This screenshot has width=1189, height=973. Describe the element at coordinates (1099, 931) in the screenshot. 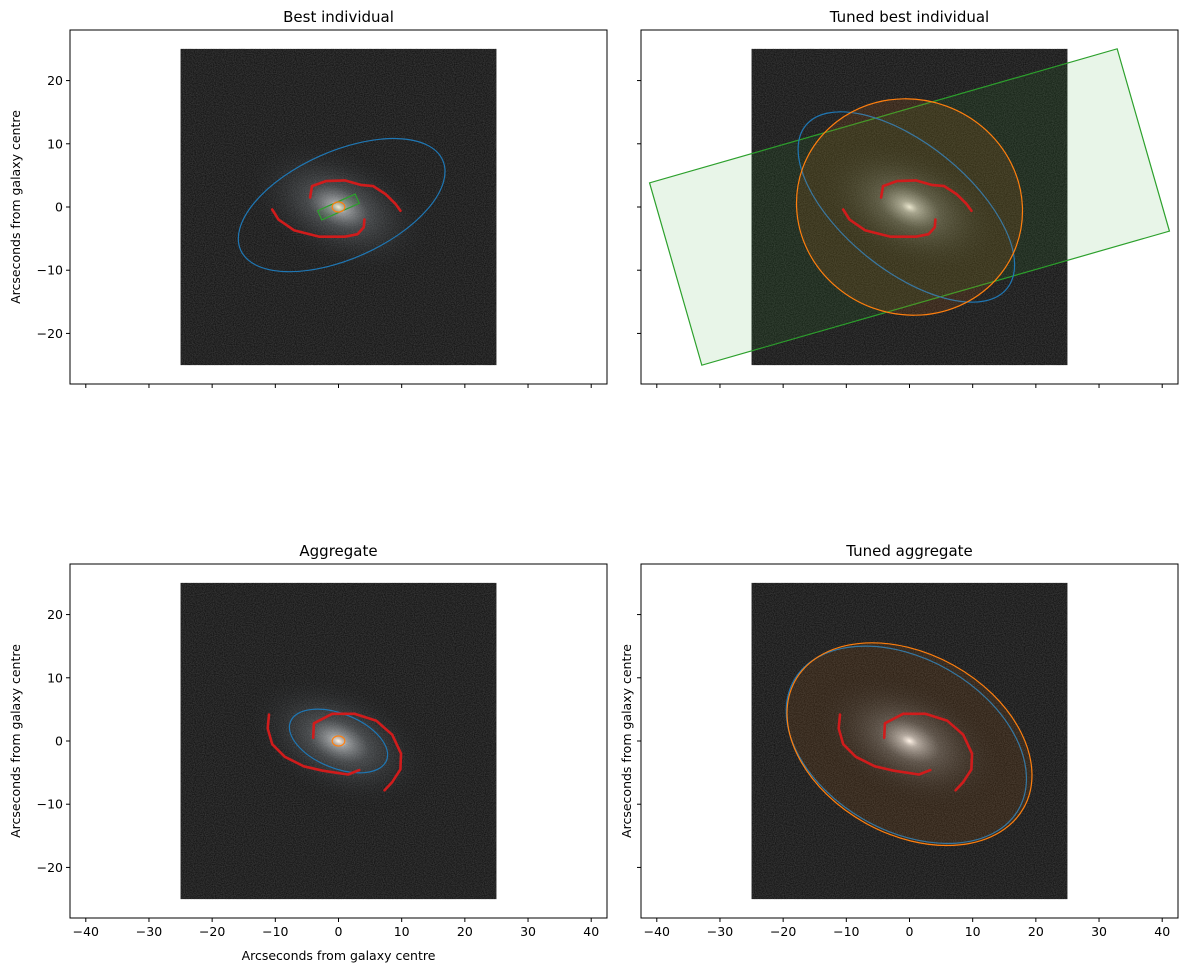

I see `panel-4-xtick-label: 30` at that location.